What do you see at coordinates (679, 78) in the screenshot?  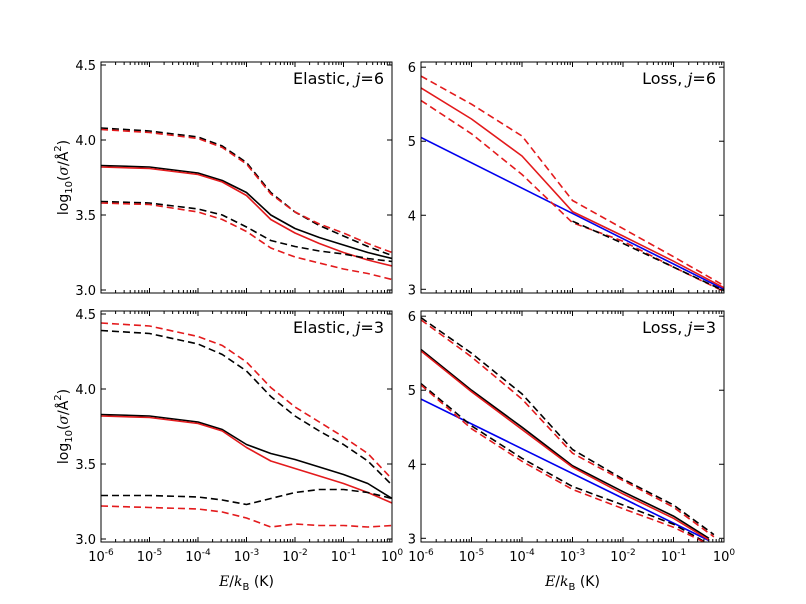 I see `panel-title: Loss, j=6` at bounding box center [679, 78].